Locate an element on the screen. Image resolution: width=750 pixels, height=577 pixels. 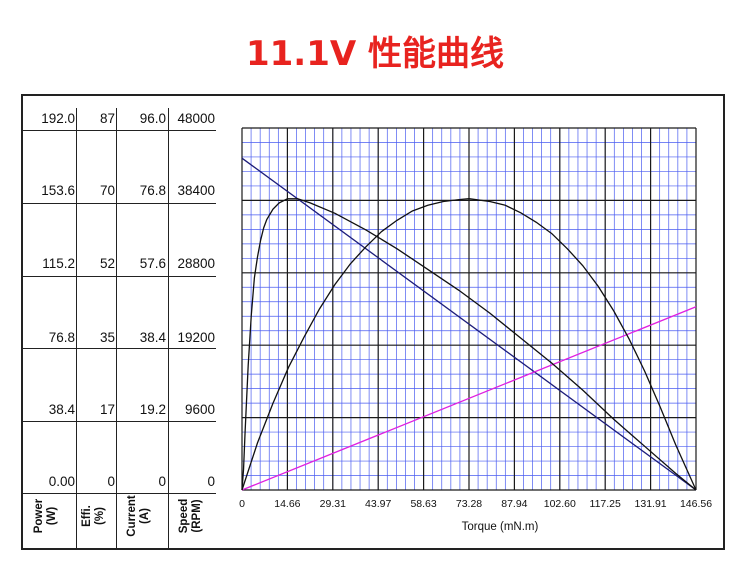
x-axis-label: Torque (mN.m) is located at coordinates (500, 527).